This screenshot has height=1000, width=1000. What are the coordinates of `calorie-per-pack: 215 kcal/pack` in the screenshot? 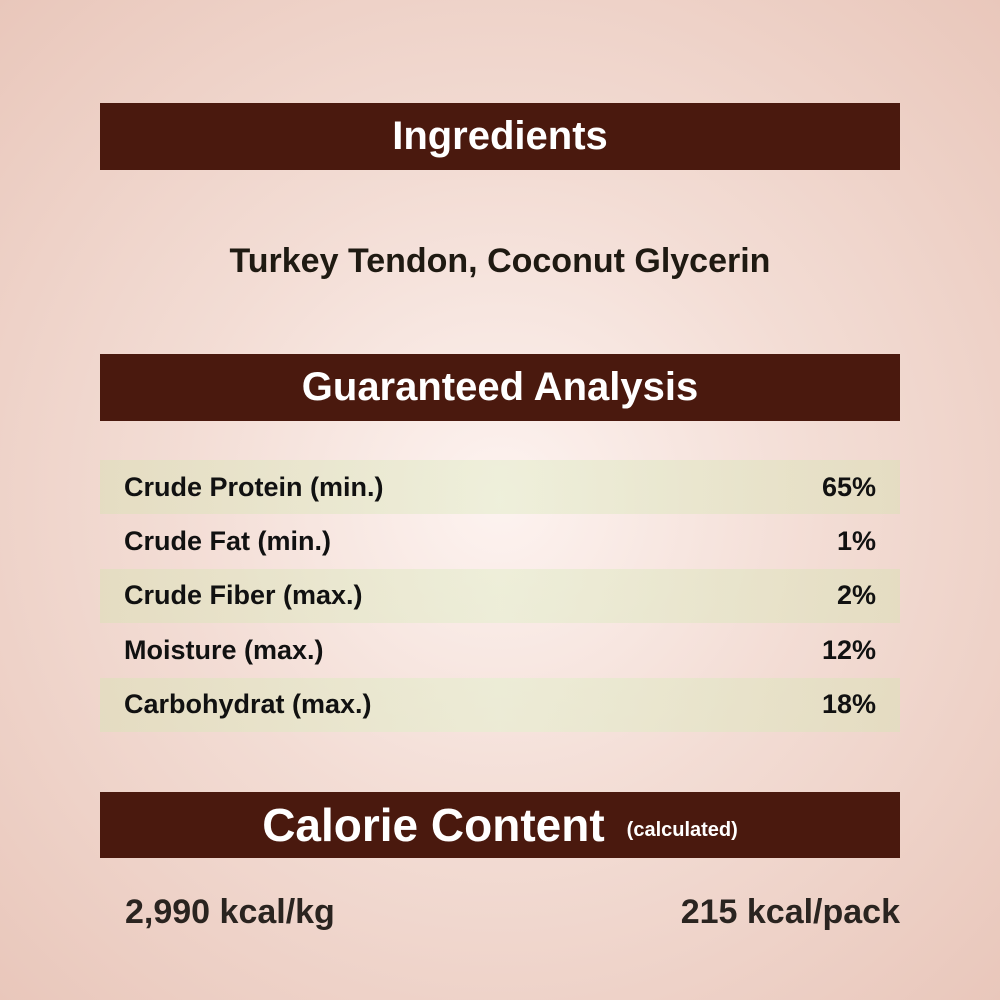 It's located at (790, 912).